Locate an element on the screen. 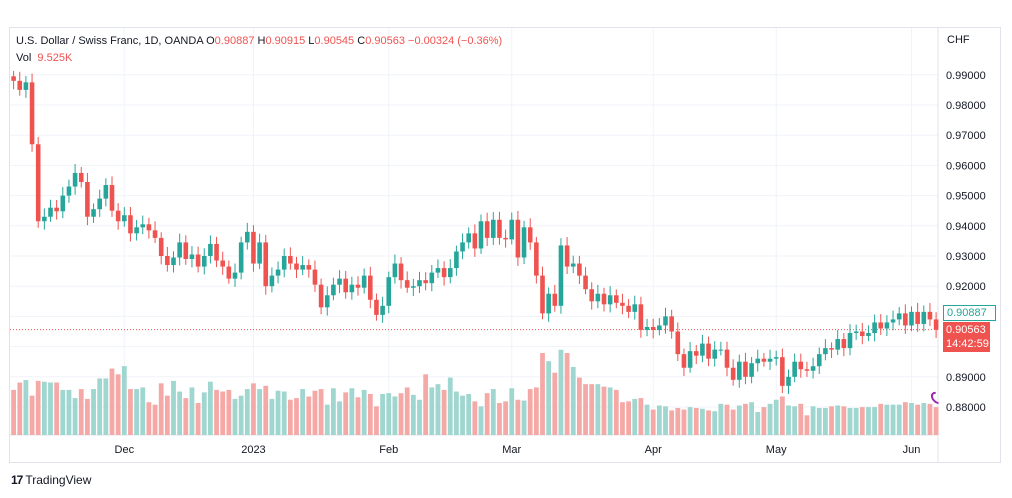 The width and height of the screenshot is (1012, 498). volume-value: 9.525K is located at coordinates (55, 58).